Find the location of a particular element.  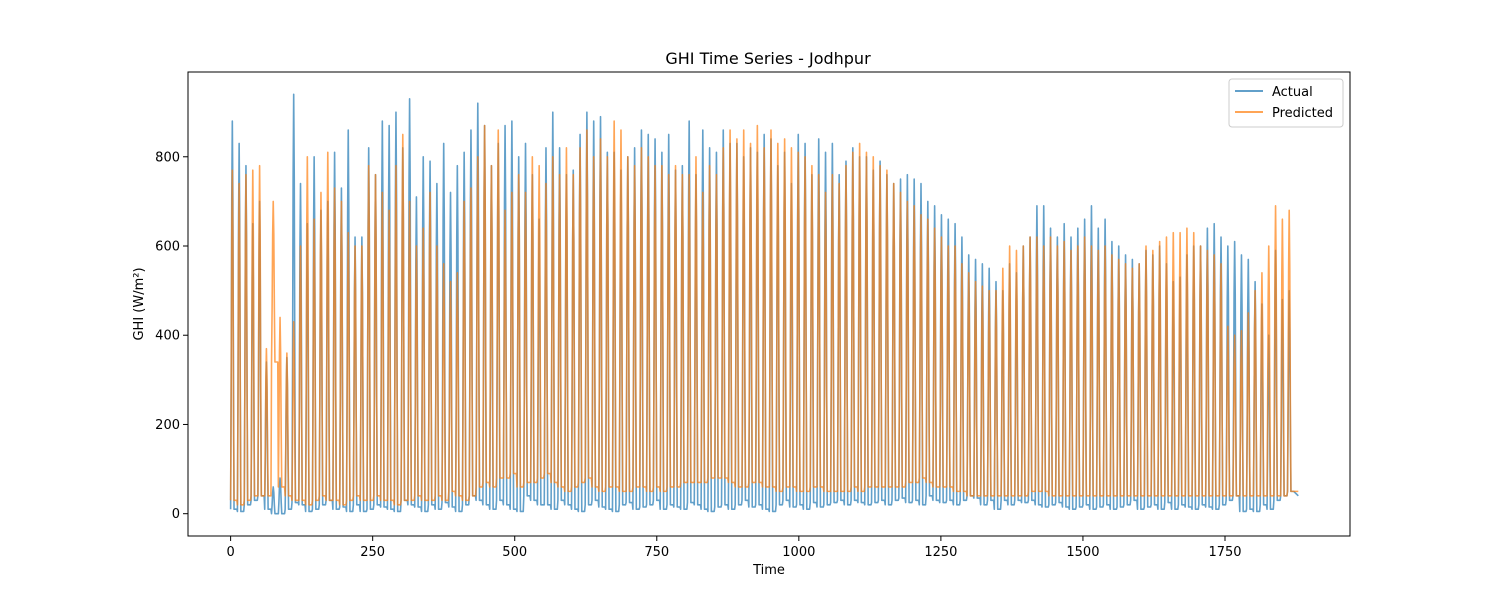

legend-label-actual: Actual is located at coordinates (1292, 92).